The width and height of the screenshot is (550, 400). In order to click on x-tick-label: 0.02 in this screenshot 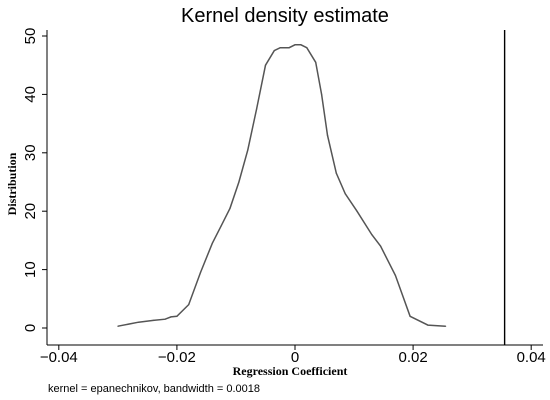, I will do `click(412, 357)`.